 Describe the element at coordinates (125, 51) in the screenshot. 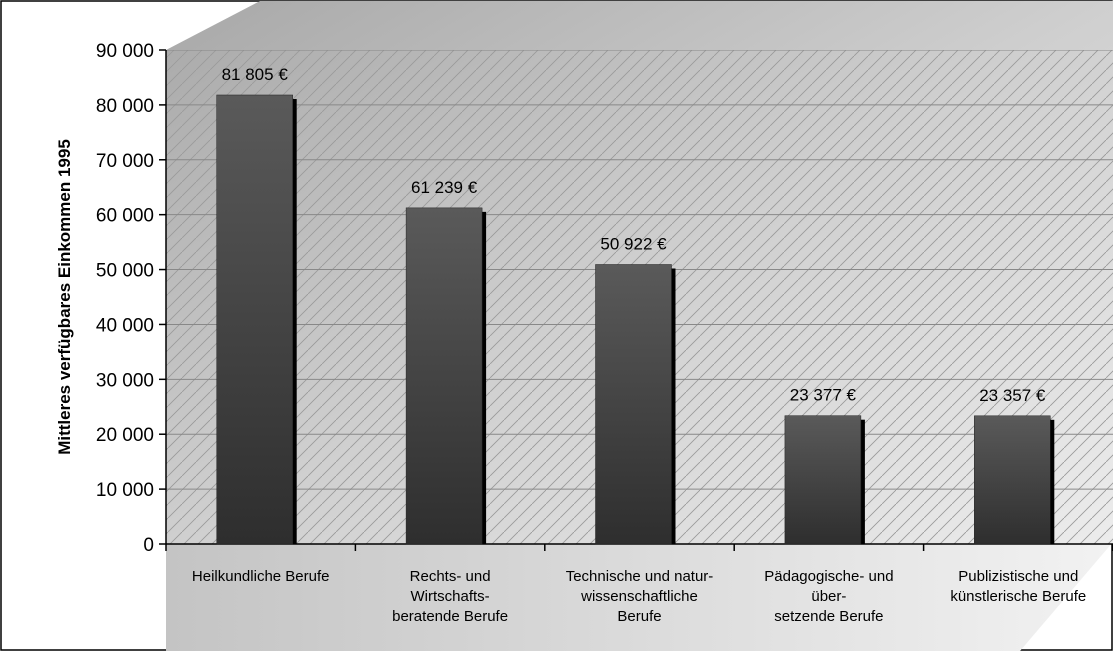

I see `y-tick-label: 90 000` at that location.